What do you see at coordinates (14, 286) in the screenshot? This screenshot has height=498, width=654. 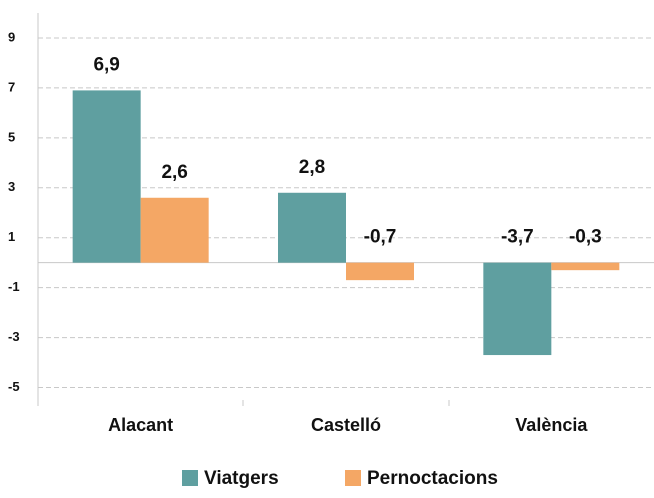 I see `y-tick-label: -1` at bounding box center [14, 286].